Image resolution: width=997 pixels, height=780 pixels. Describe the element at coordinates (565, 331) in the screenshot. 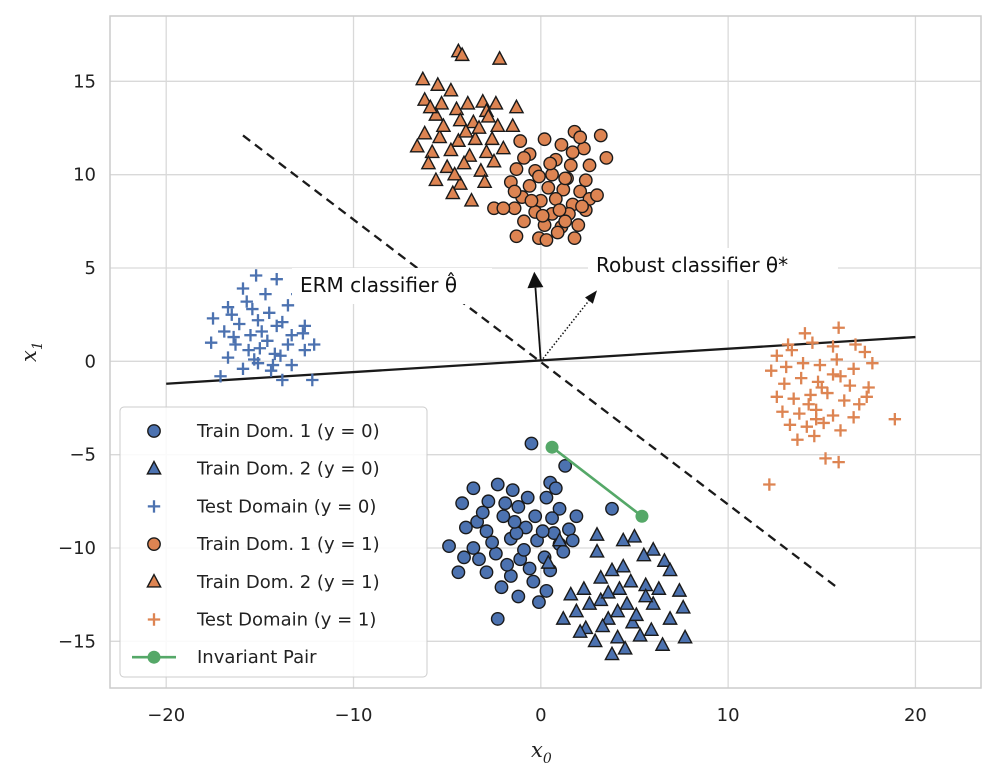

I see `robust-classifier-arrow-shaft` at that location.